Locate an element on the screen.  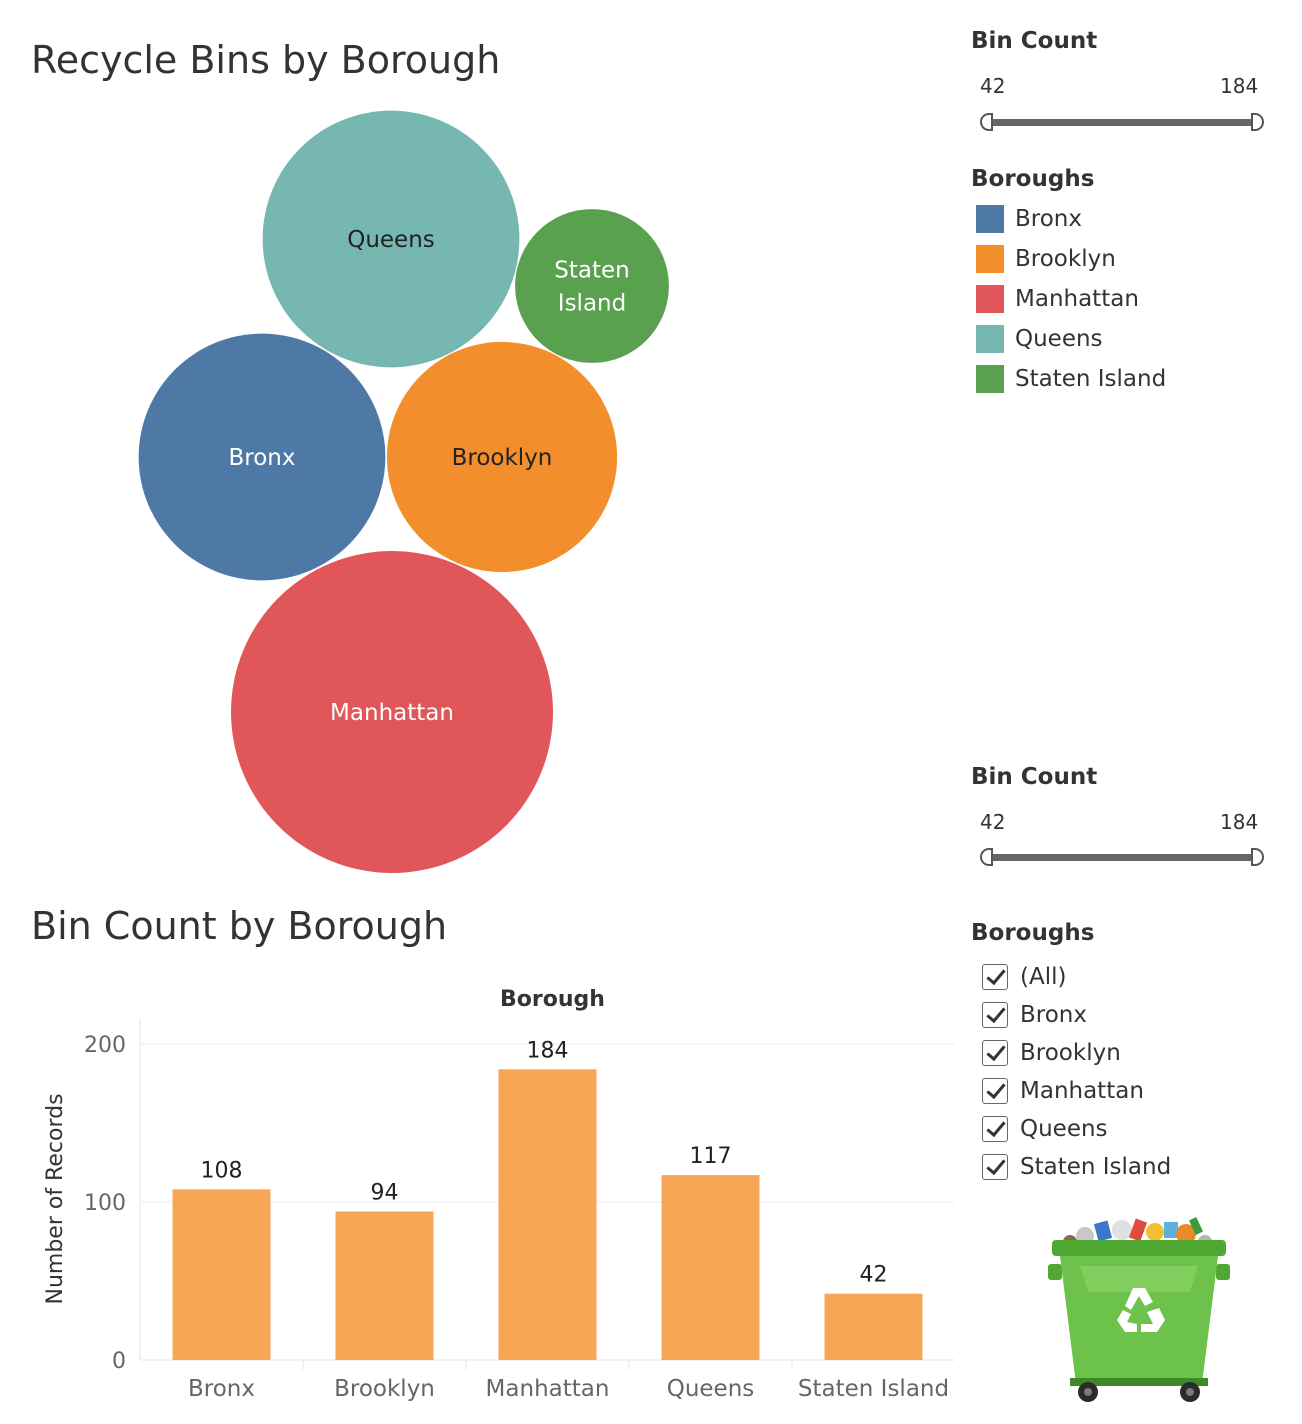
bin-count-min-label: 42 is located at coordinates (993, 86).